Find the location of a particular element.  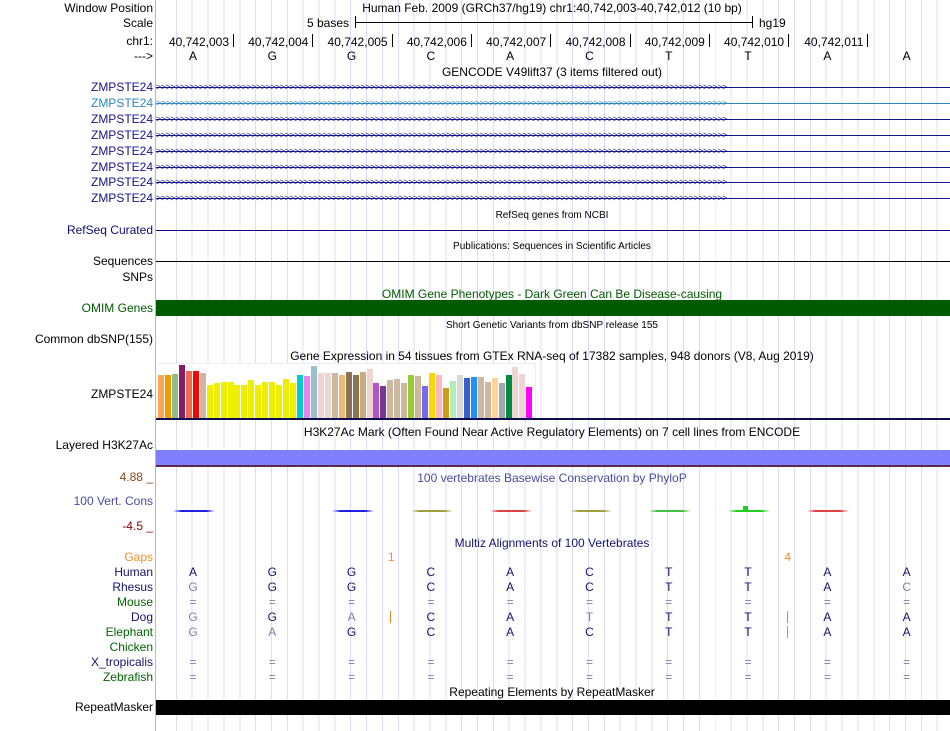

h3k27ac-label: Layered H3K27Ac is located at coordinates (104, 445).